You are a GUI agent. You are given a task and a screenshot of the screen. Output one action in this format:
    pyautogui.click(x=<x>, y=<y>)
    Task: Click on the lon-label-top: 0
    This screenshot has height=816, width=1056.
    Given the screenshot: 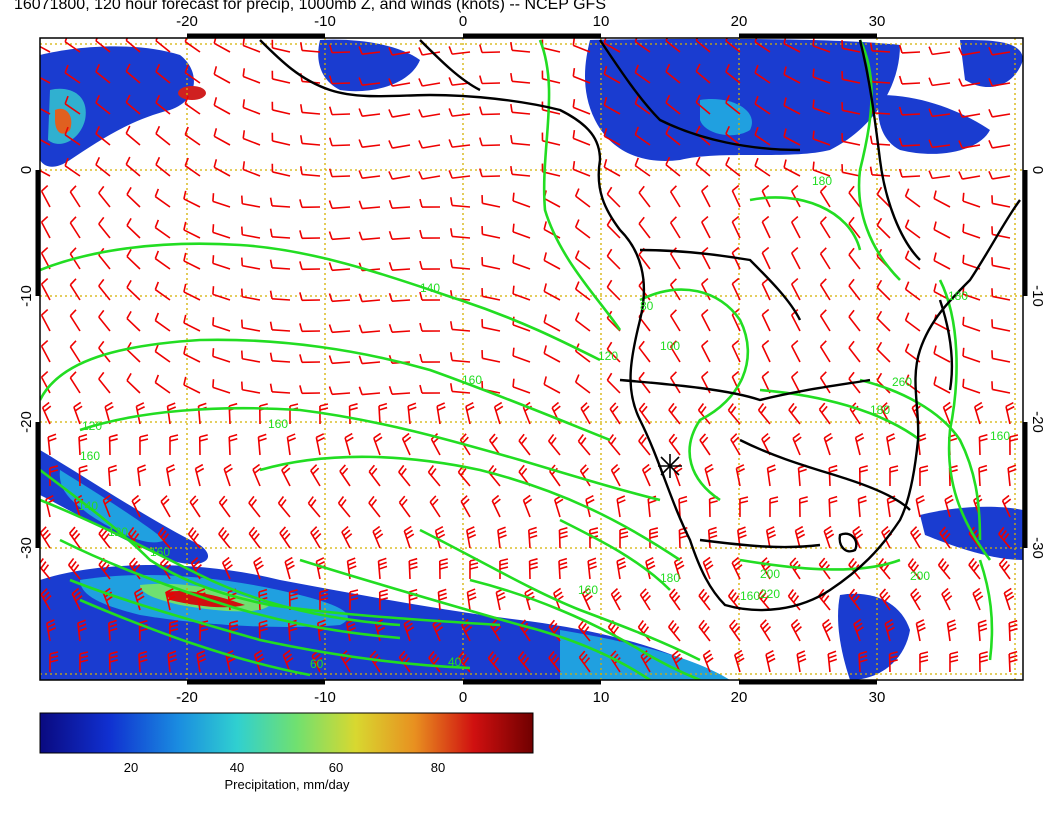 What is the action you would take?
    pyautogui.click(x=463, y=21)
    